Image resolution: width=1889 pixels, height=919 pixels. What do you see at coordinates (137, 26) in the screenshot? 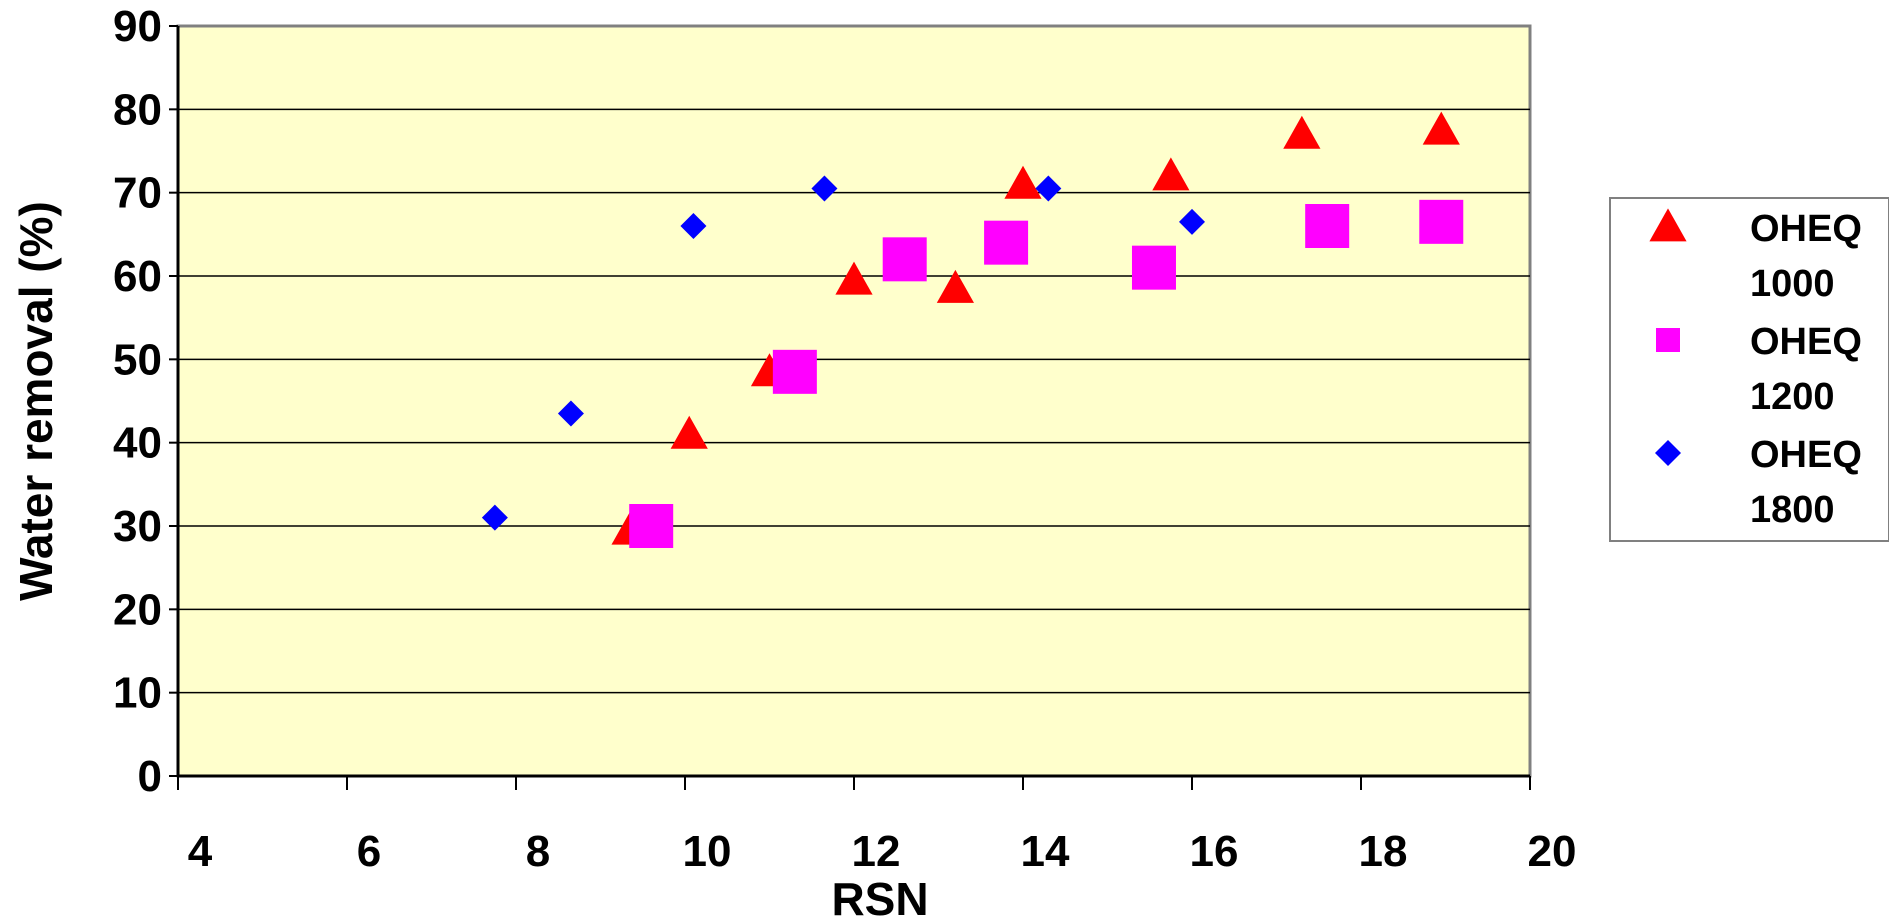
I see `y-tick-label: 90` at bounding box center [137, 26].